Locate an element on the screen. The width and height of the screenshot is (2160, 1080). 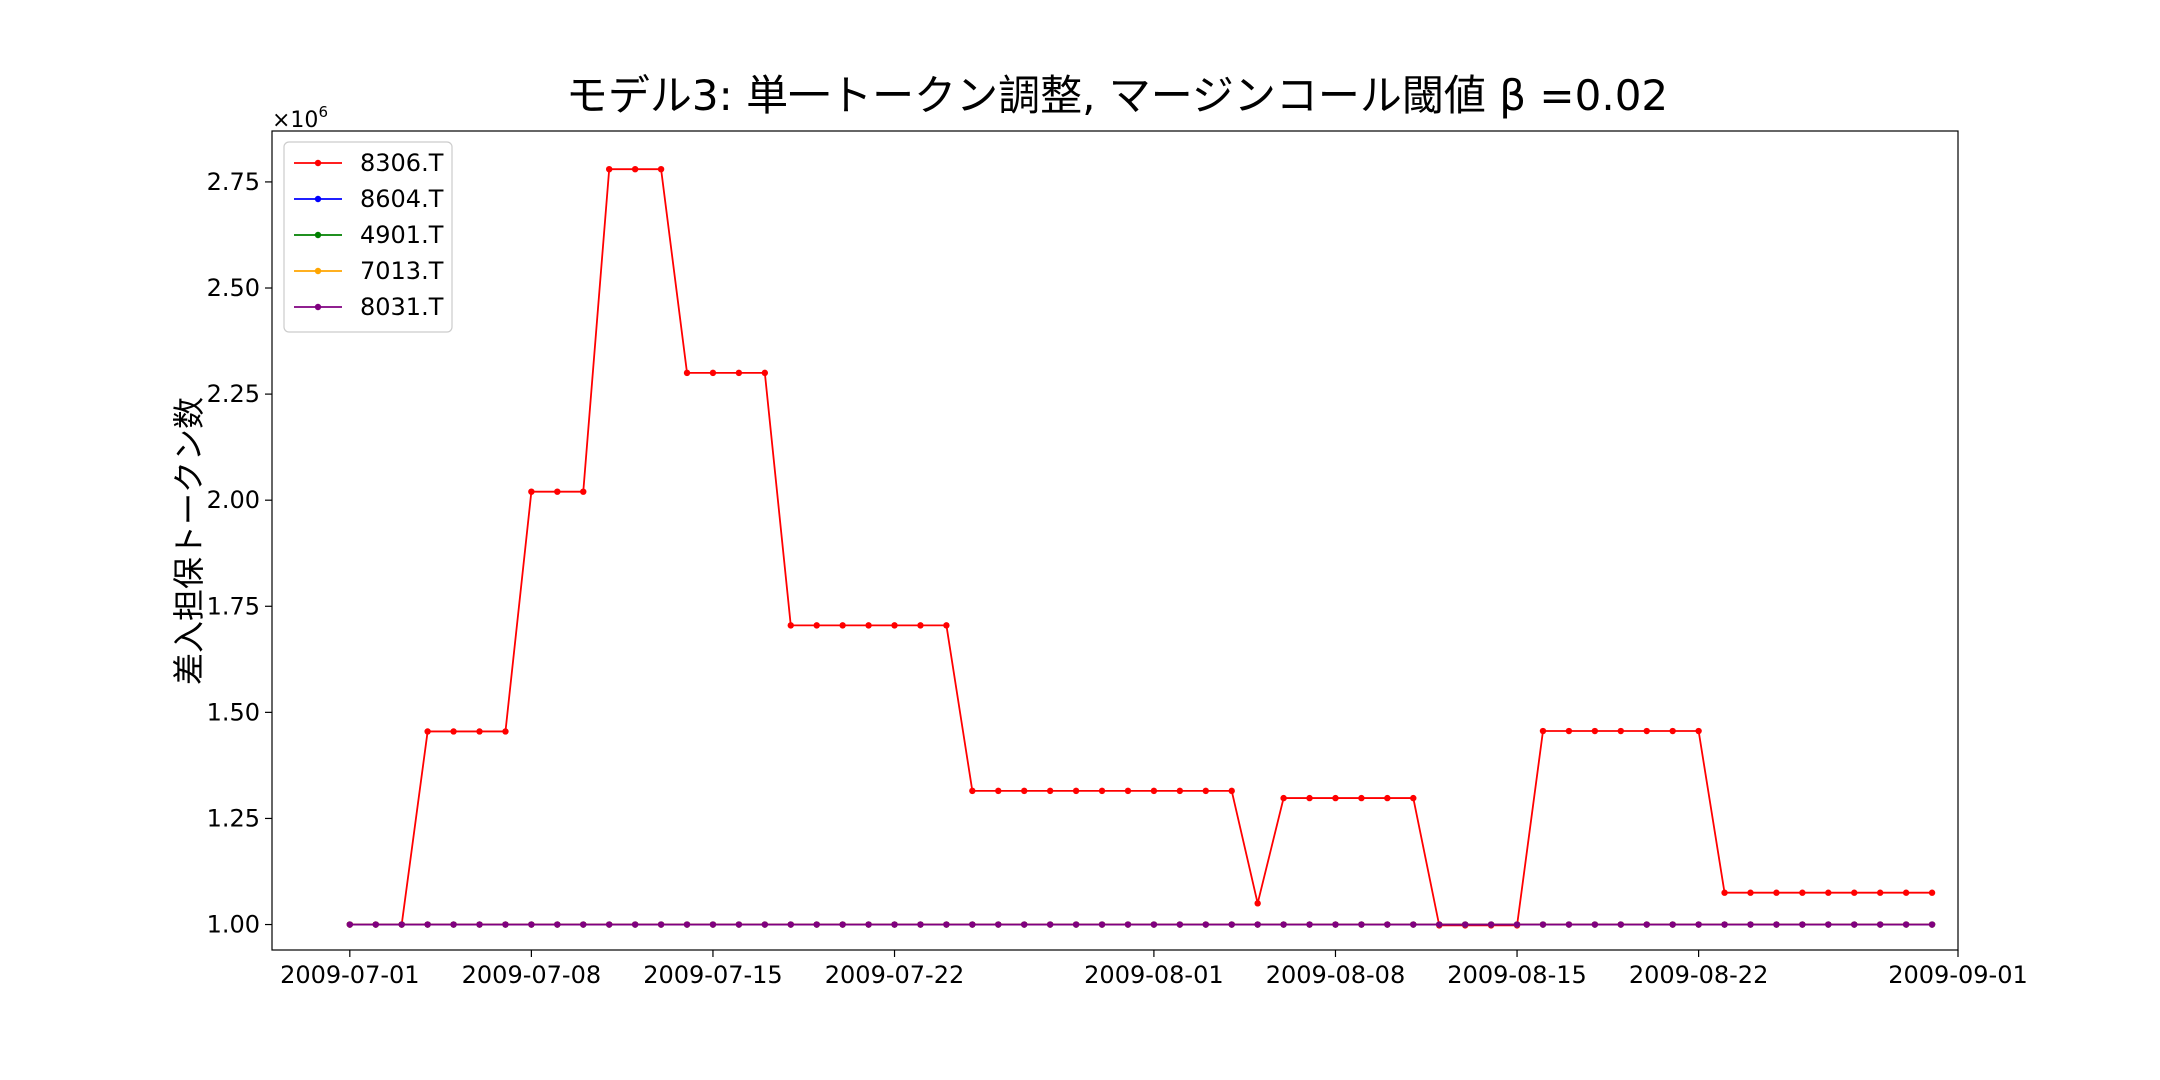
x-tick-label: 2009-07-15 is located at coordinates (712, 975).